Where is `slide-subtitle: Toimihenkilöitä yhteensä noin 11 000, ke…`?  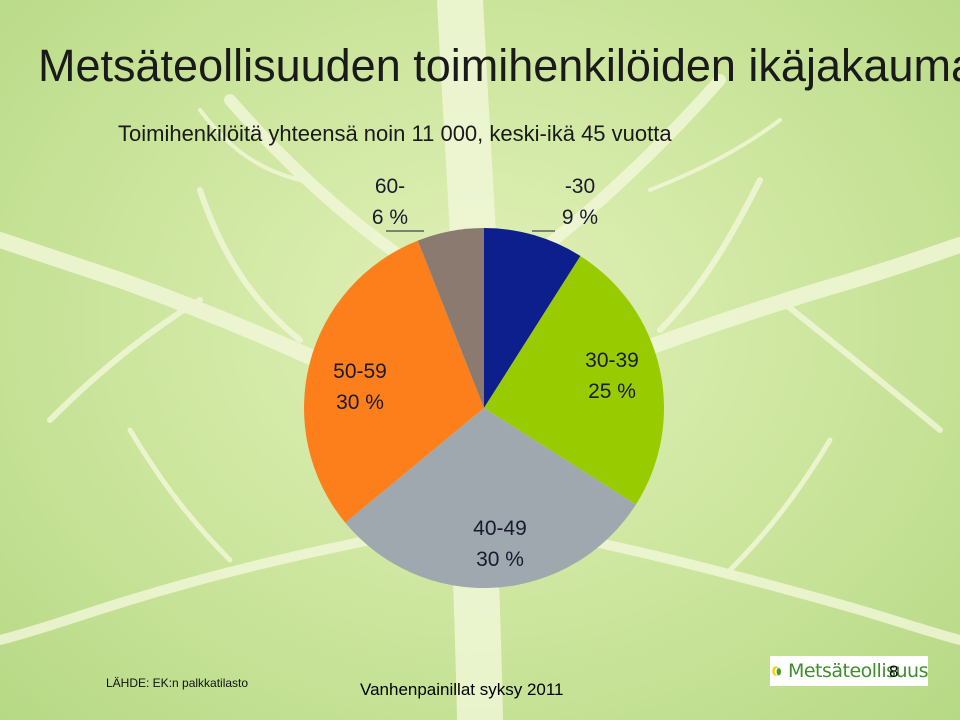
slide-subtitle: Toimihenkilöitä yhteensä noin 11 000, ke… is located at coordinates (395, 133).